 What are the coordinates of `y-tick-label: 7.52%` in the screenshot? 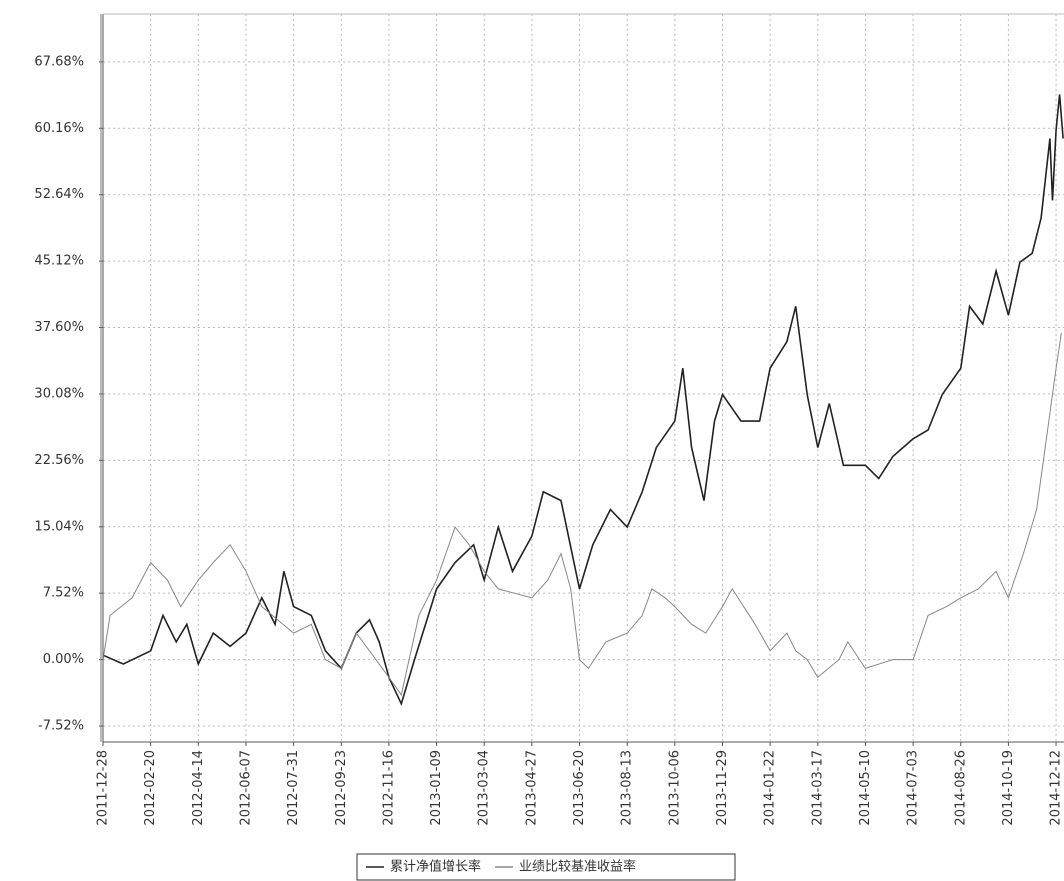 It's located at (63, 593).